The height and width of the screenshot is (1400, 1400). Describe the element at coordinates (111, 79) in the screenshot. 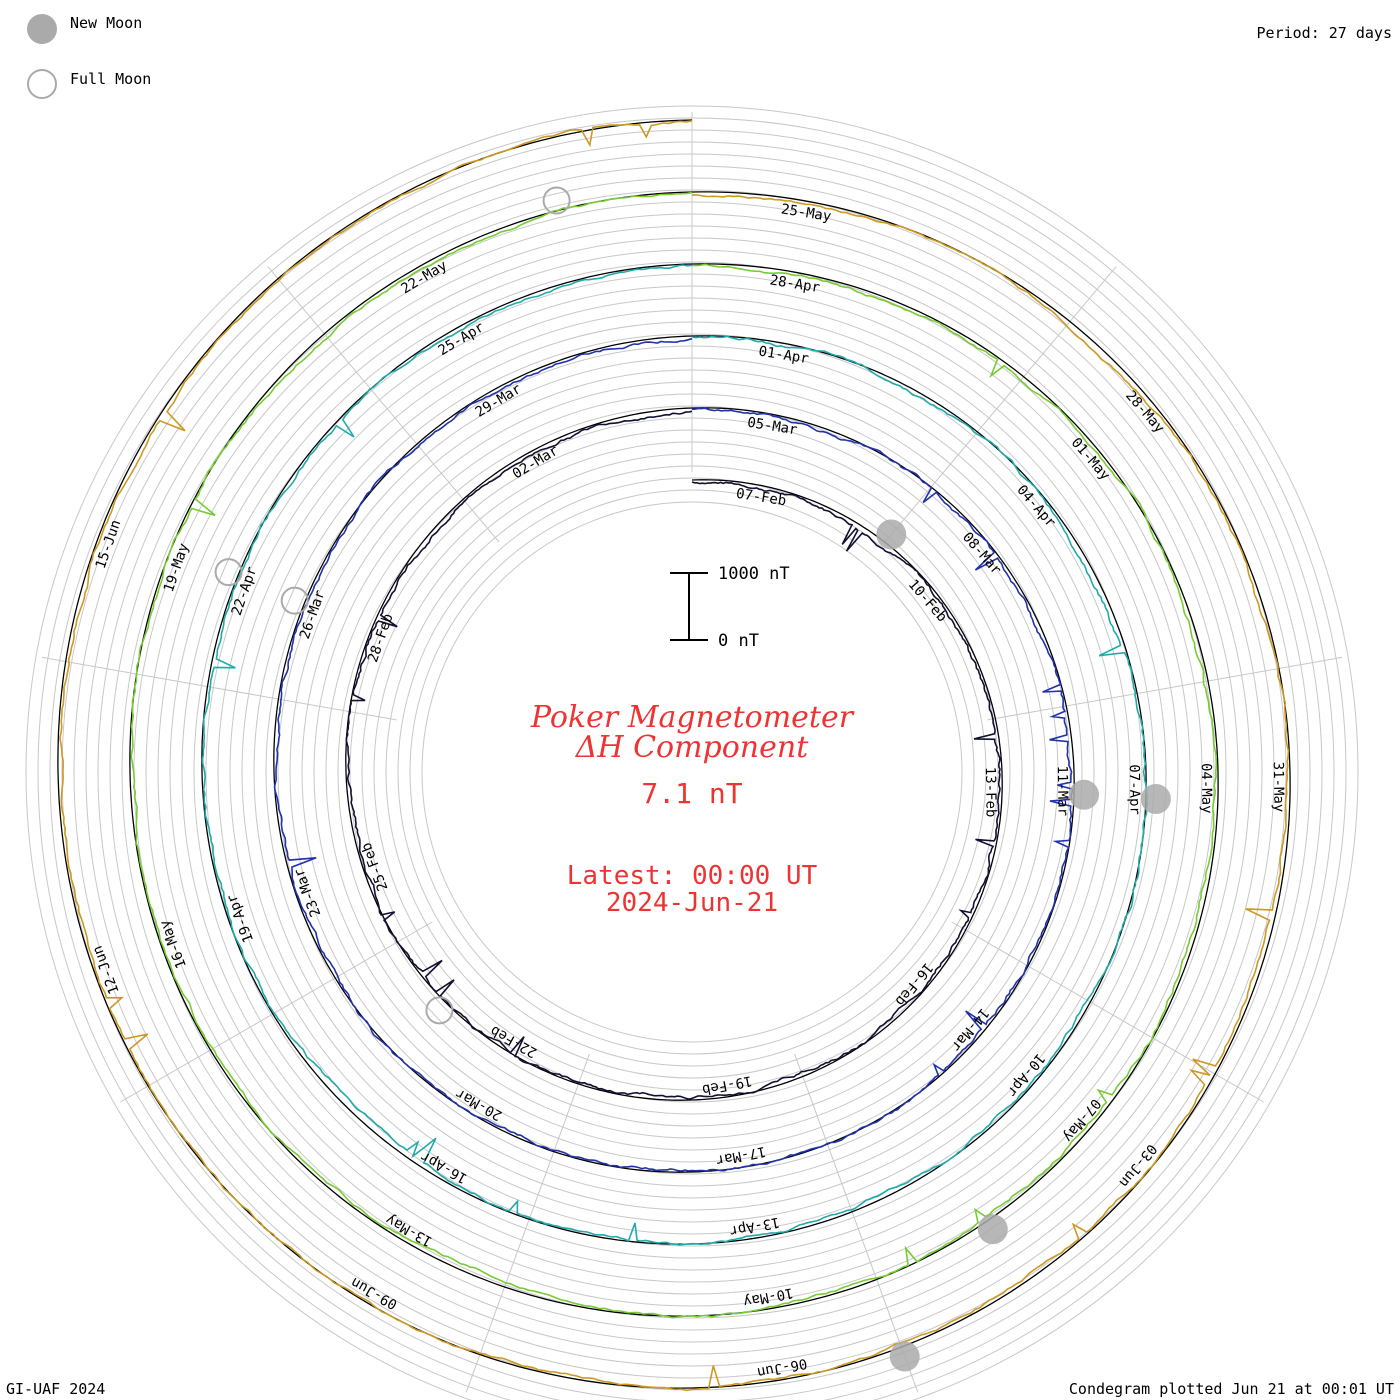

I see `full-moon-label: Full Moon` at that location.